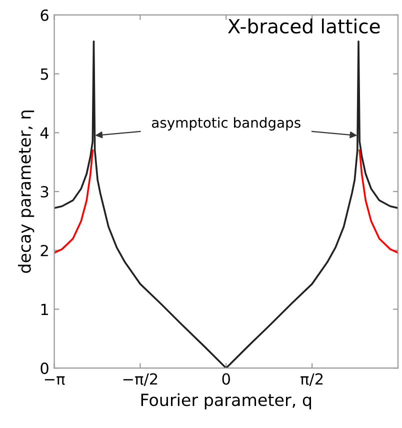 This screenshot has height=428, width=402. What do you see at coordinates (44, 15) in the screenshot?
I see `y-tick-label: 6` at bounding box center [44, 15].